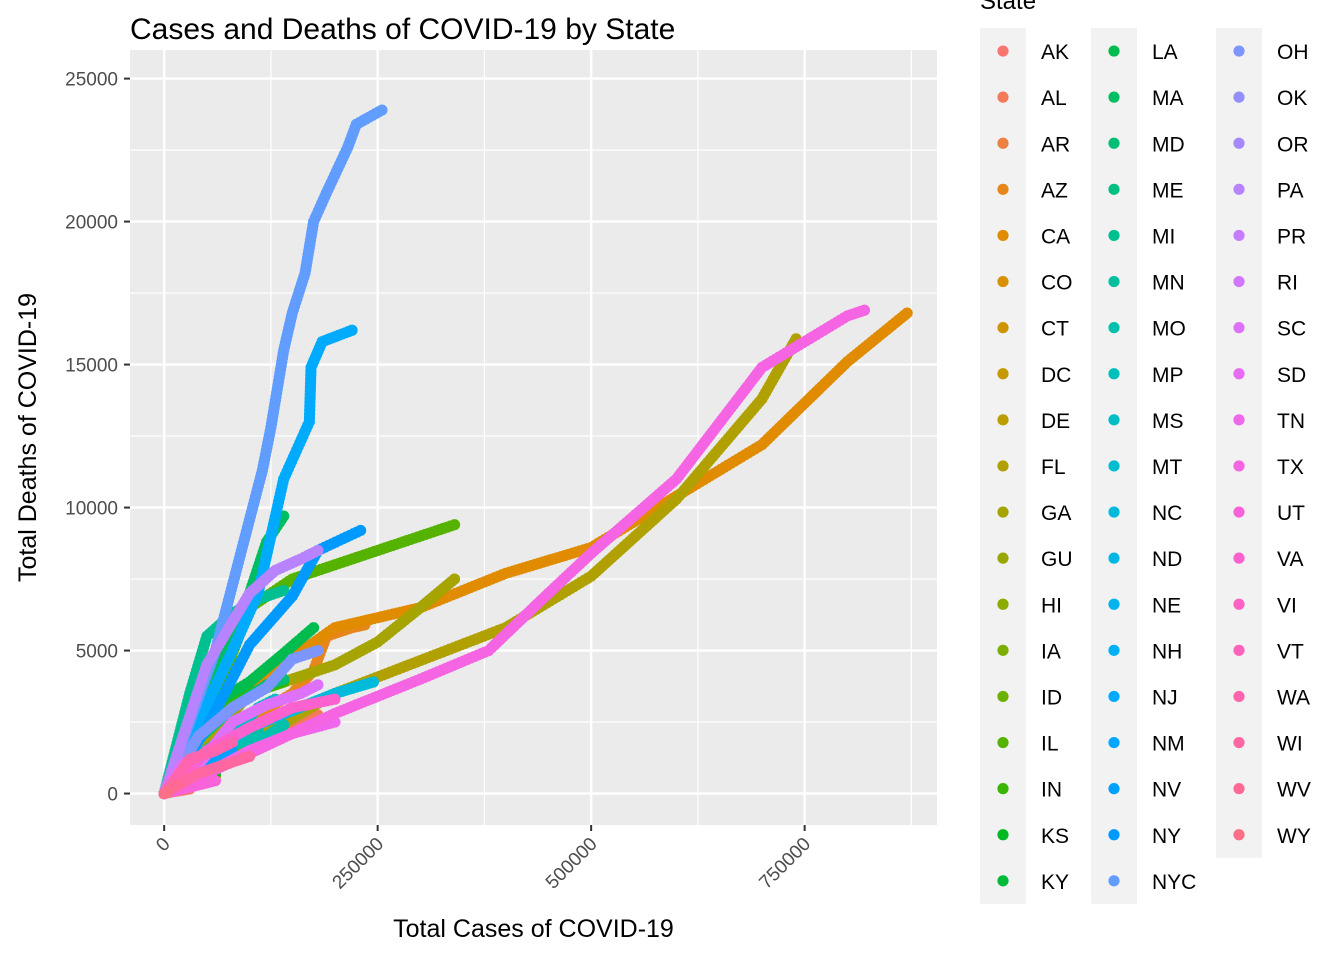 Image resolution: width=1344 pixels, height=960 pixels. I want to click on legend-label-pr: PR, so click(1291, 236).